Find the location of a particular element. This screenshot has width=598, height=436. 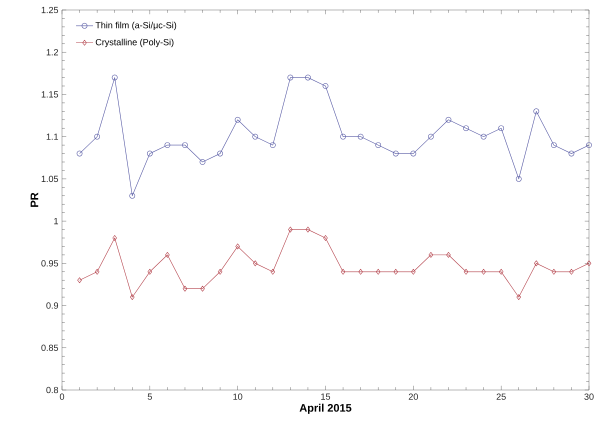

legend-label: Thin film (a-Si/μc-Si) is located at coordinates (136, 26).